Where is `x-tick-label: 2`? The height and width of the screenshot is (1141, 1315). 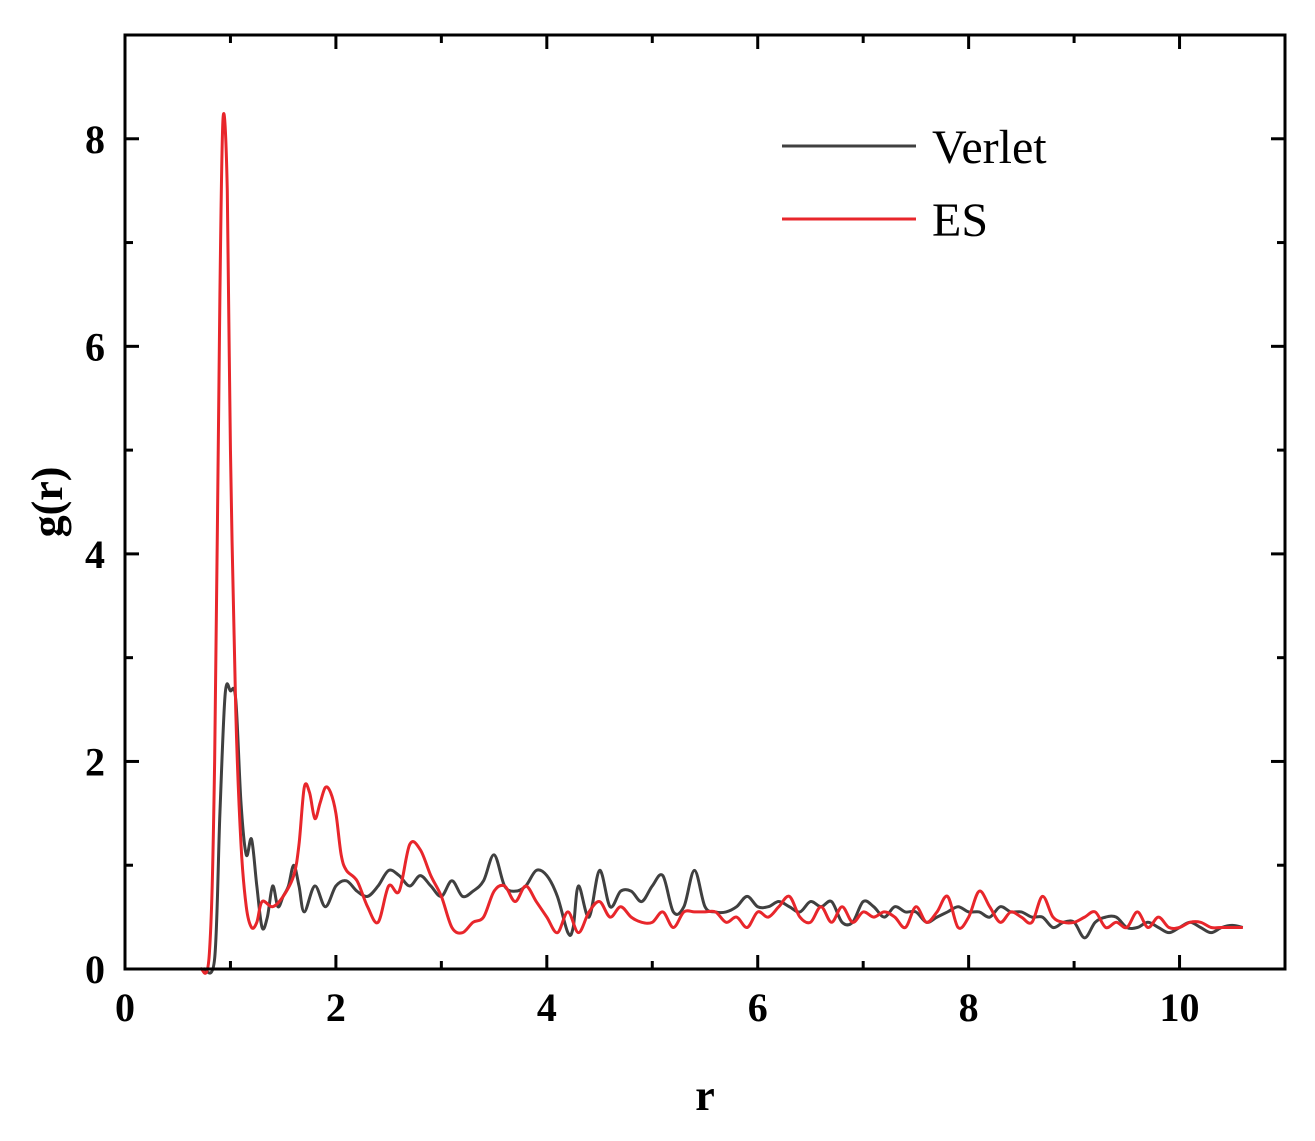
x-tick-label: 2 is located at coordinates (336, 1007).